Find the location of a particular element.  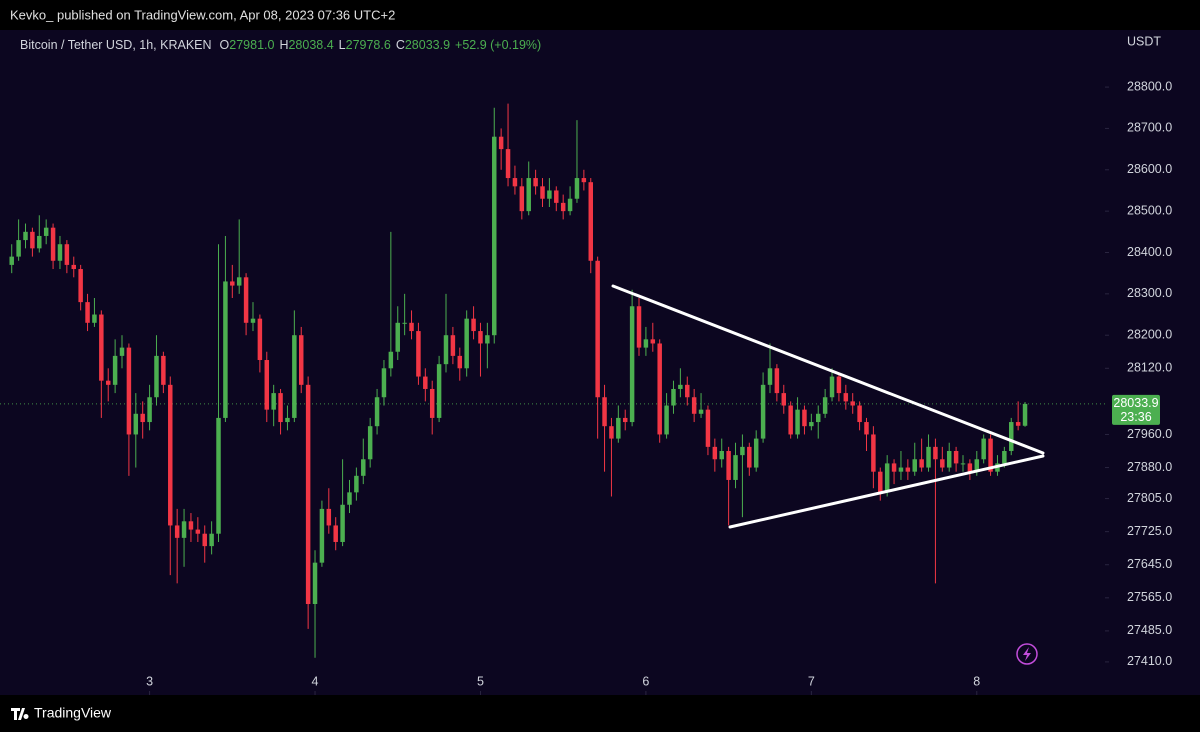

logo-mark is located at coordinates (20, 714).